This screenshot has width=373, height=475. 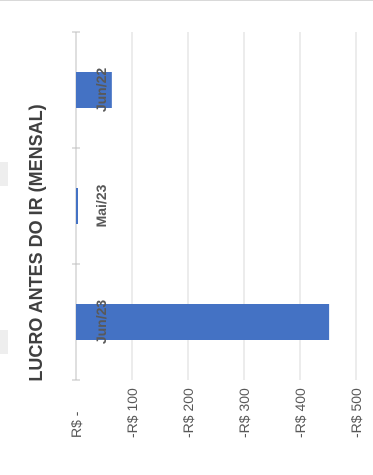 What do you see at coordinates (101, 90) in the screenshot?
I see `category-label: Jun/22` at bounding box center [101, 90].